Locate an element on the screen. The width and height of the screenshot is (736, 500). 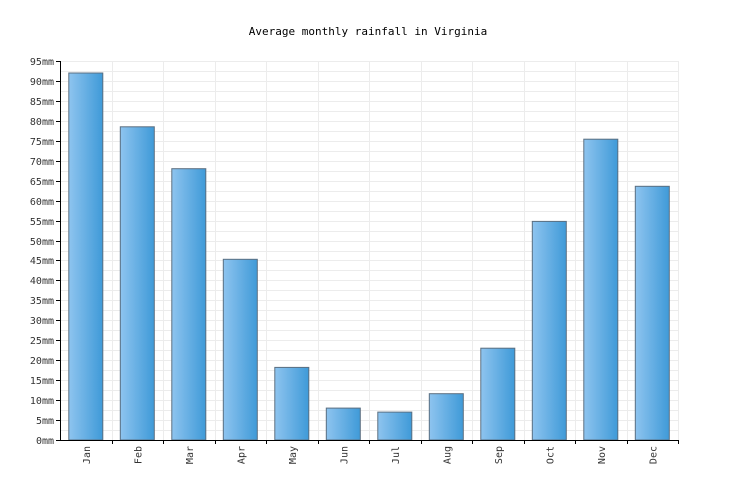
chart-title: Average monthly rainfall in Virginia is located at coordinates (368, 31).